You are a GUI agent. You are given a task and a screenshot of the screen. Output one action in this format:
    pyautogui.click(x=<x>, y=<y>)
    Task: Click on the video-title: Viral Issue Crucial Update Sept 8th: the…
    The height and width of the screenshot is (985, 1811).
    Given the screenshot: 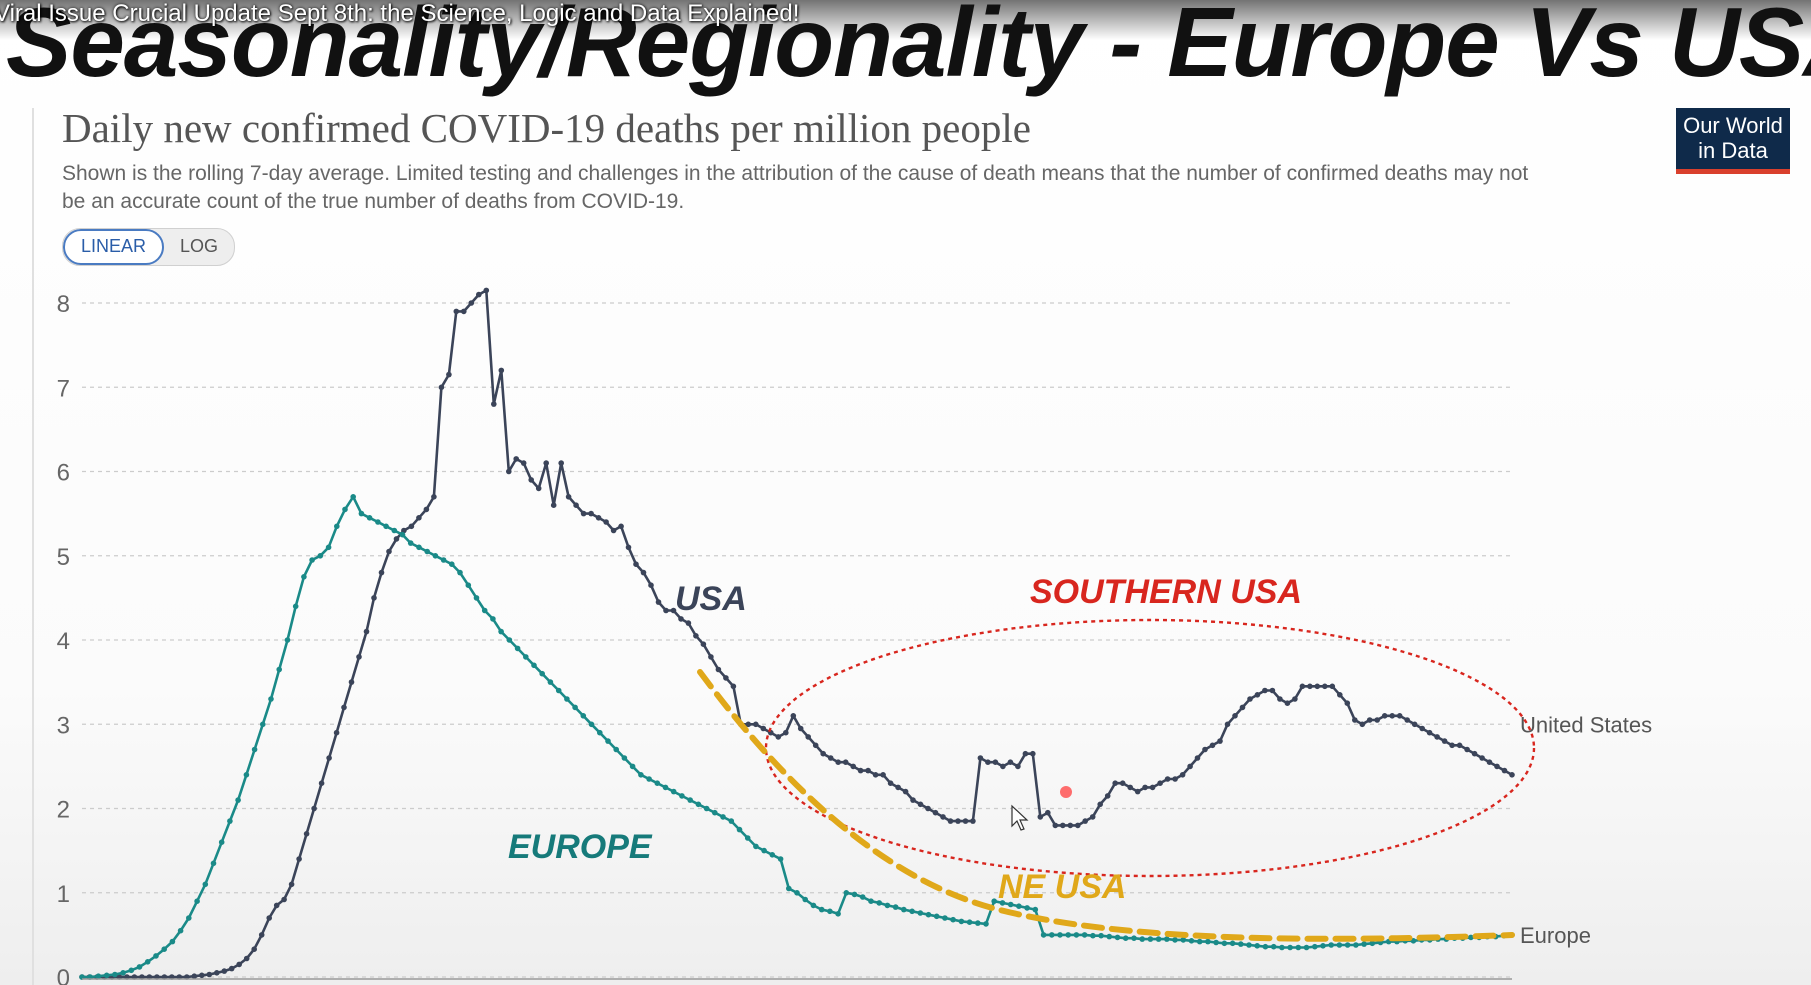 What is the action you would take?
    pyautogui.click(x=400, y=13)
    